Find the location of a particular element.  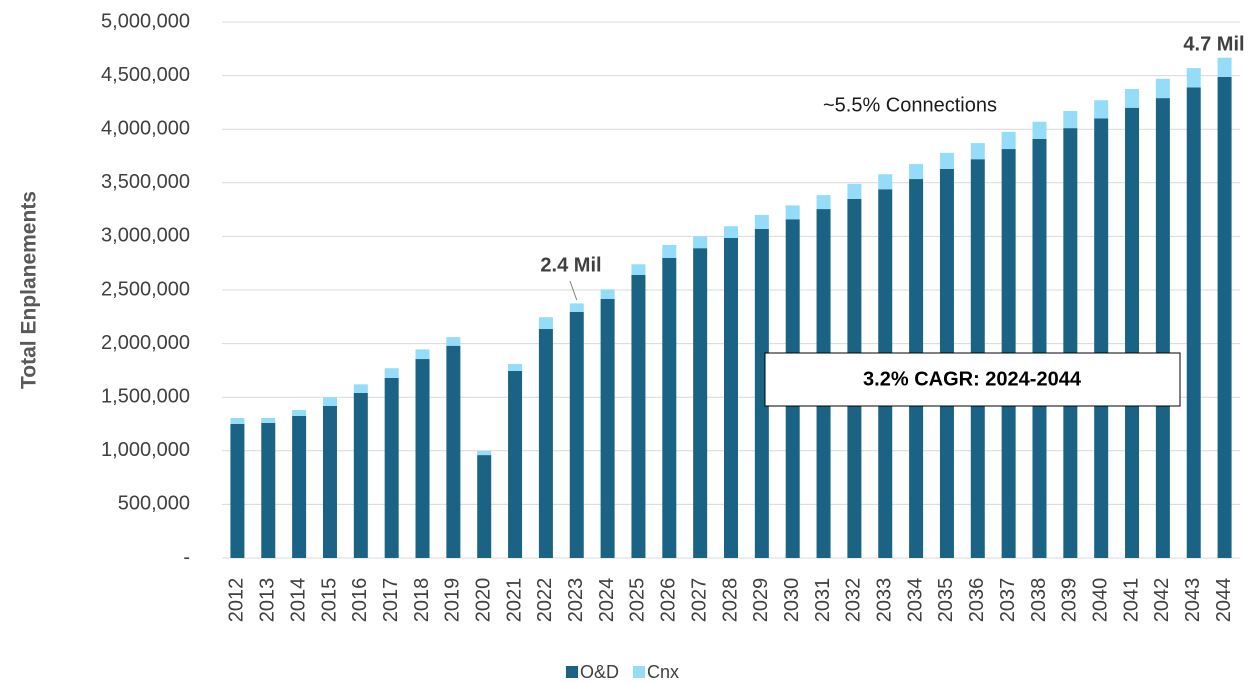

x-tick-label: 2028 is located at coordinates (730, 600).